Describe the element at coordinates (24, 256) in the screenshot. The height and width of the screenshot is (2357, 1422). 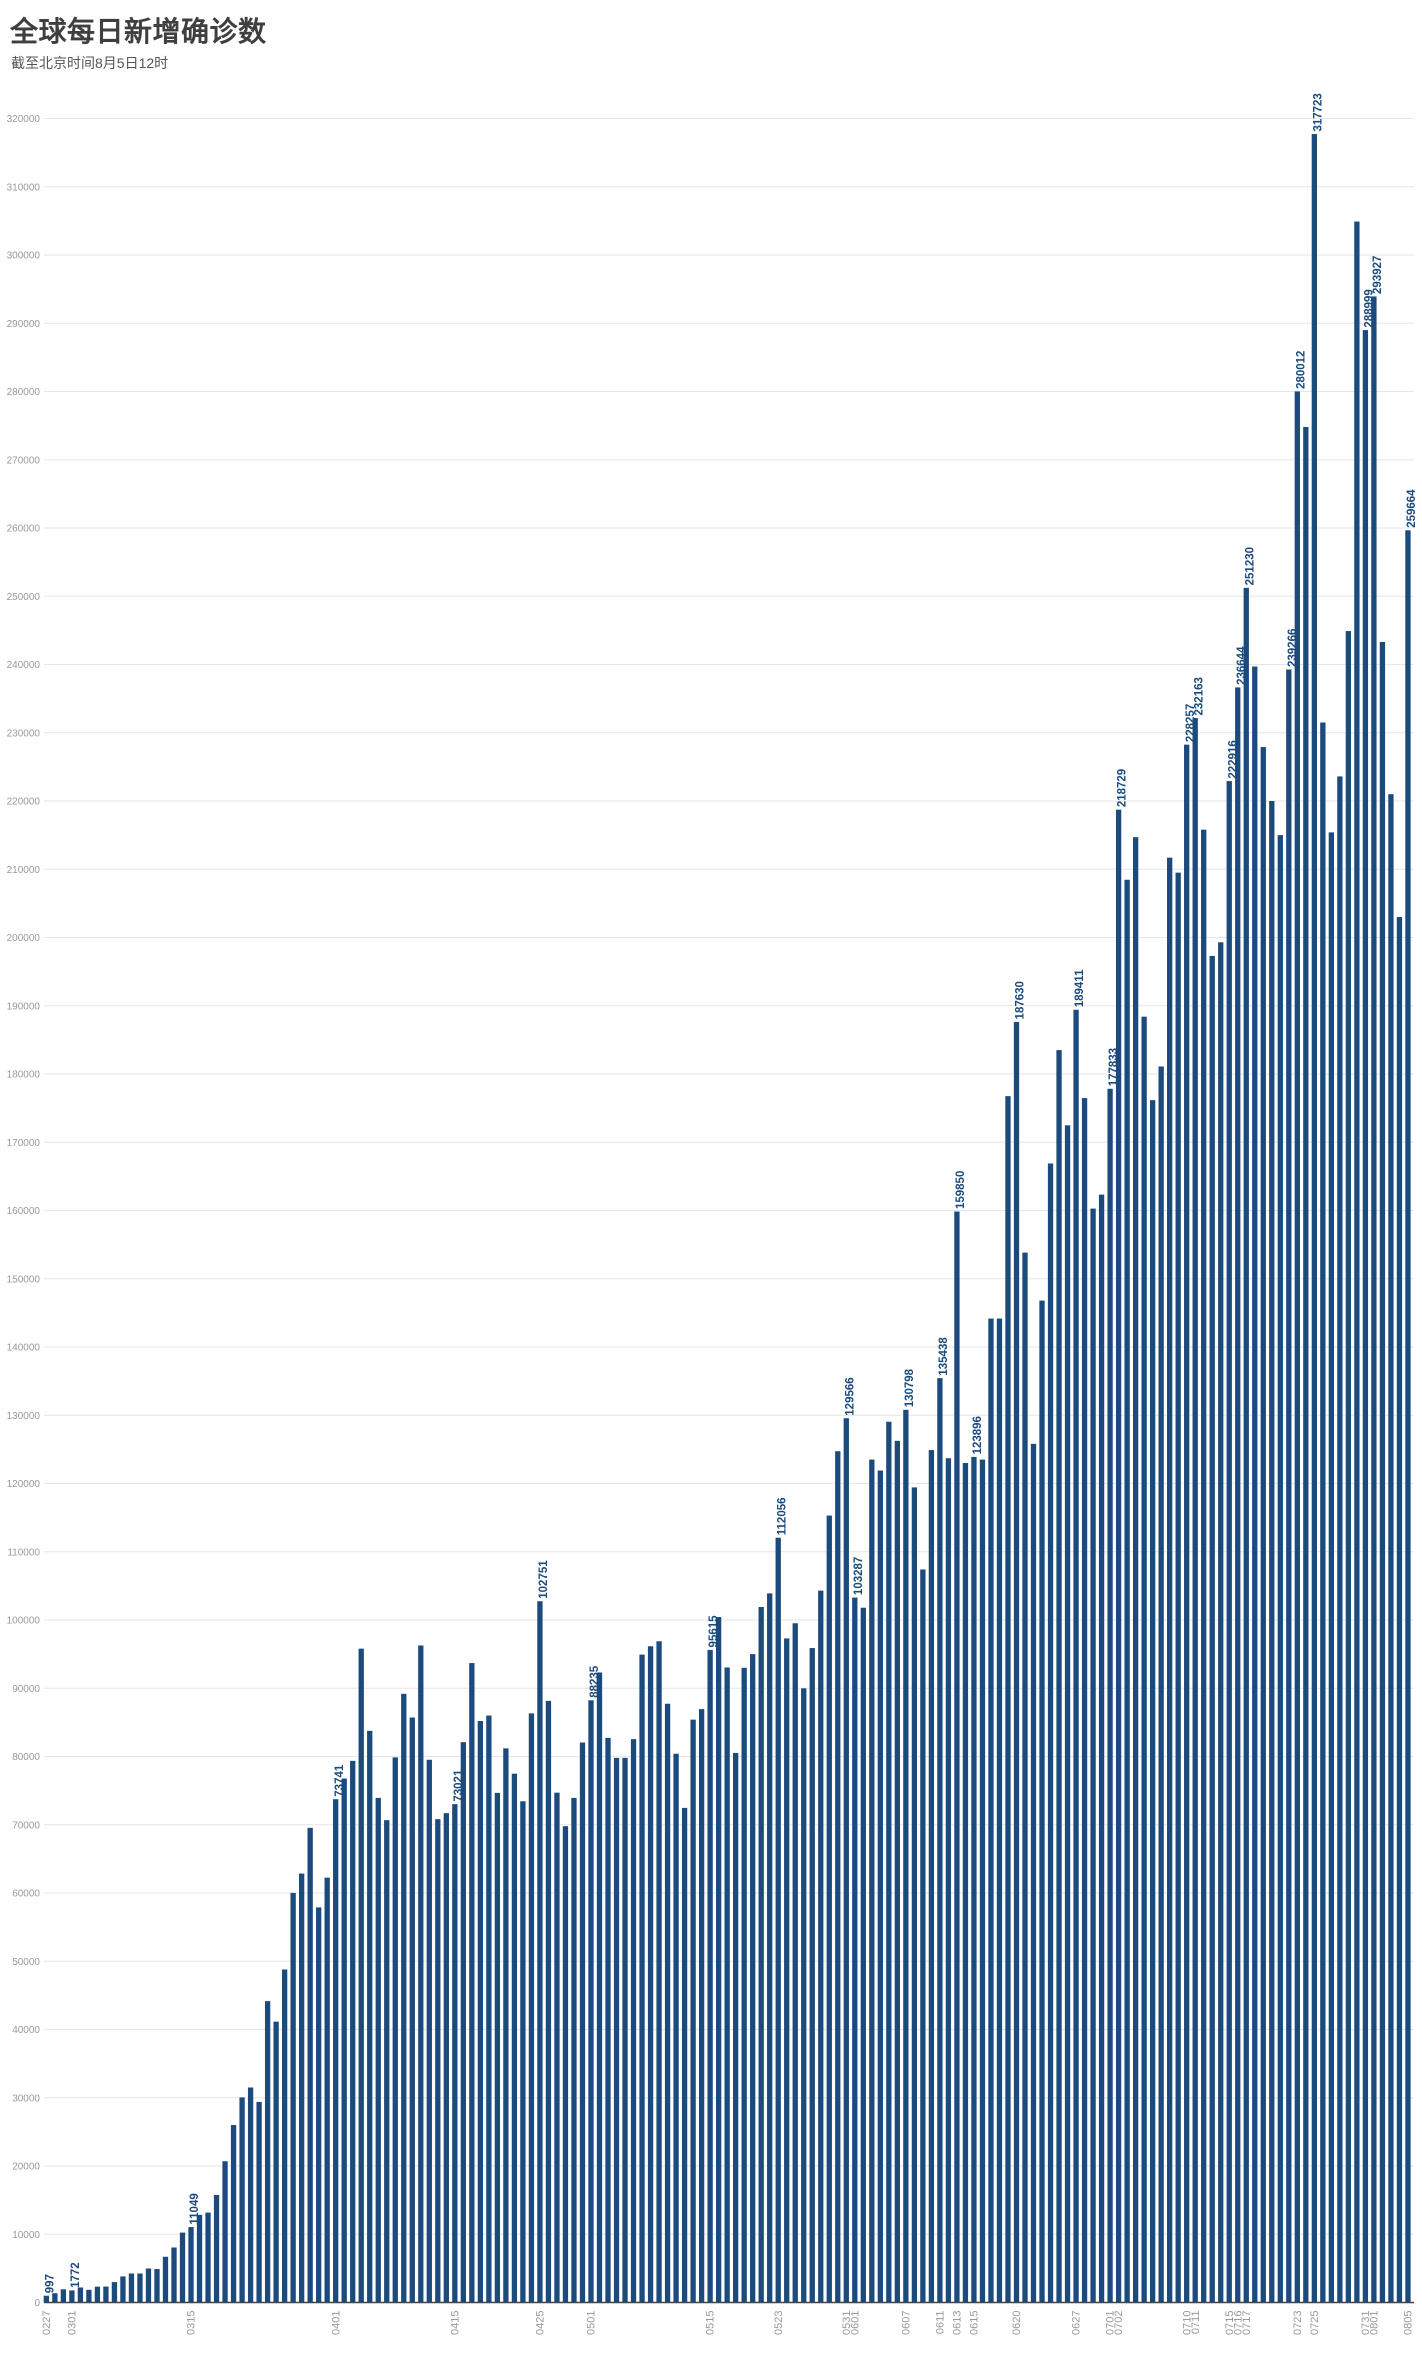
I see `svg-text: 300000` at that location.